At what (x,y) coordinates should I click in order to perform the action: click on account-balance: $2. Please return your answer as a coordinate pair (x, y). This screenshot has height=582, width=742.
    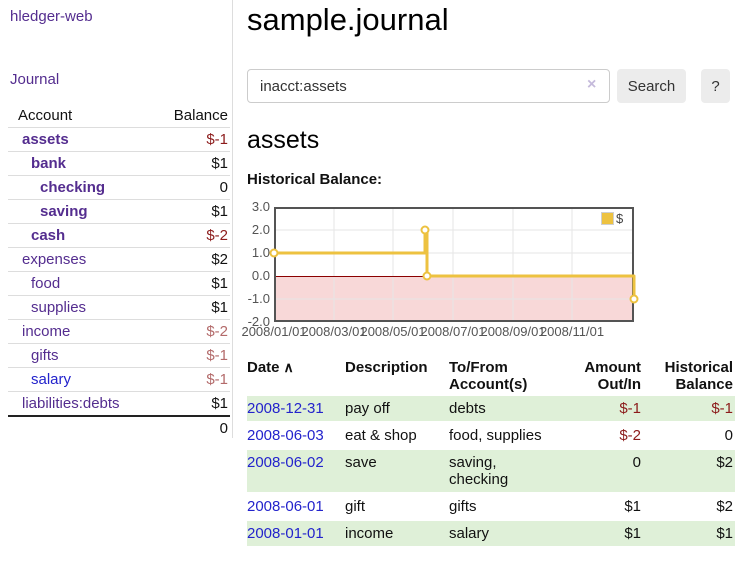
    Looking at the image, I should click on (192, 259).